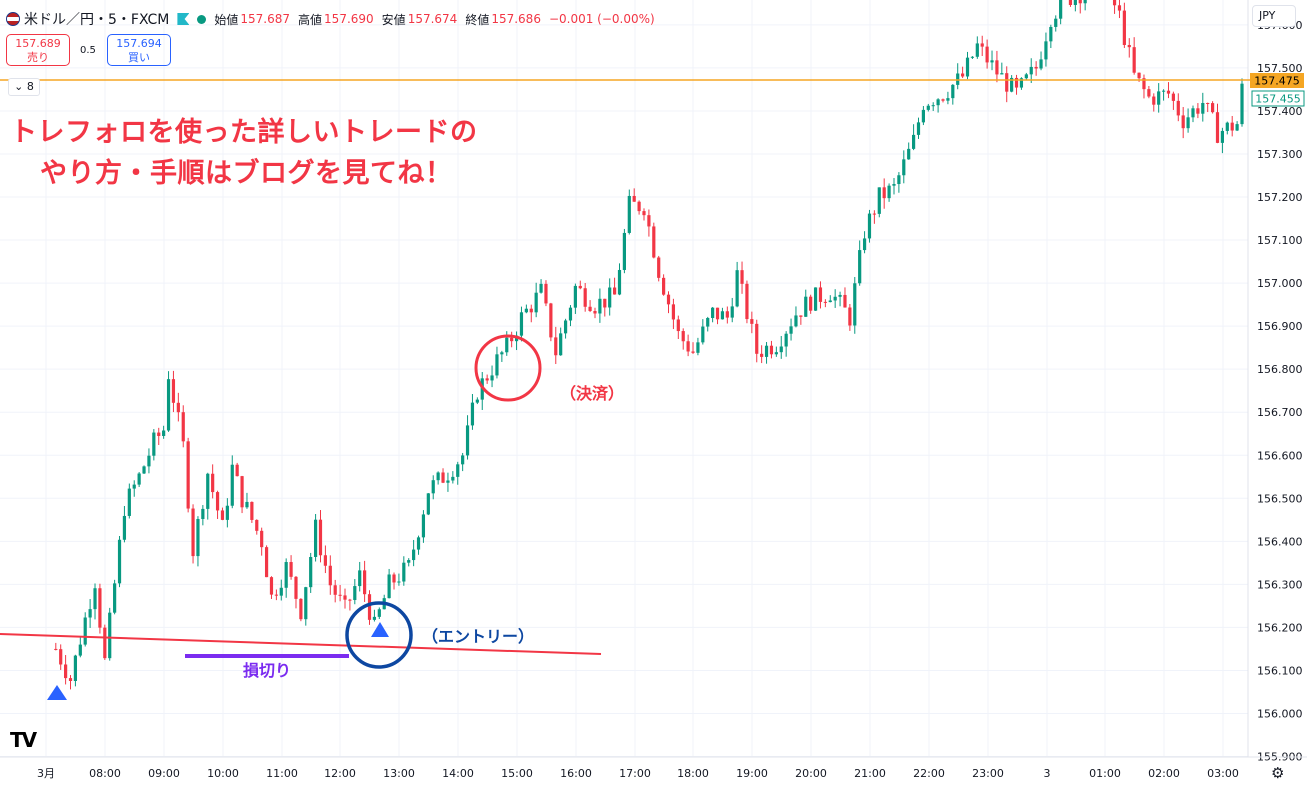 Image resolution: width=1307 pixels, height=787 pixels. I want to click on bookmark-flag-icon, so click(183, 19).